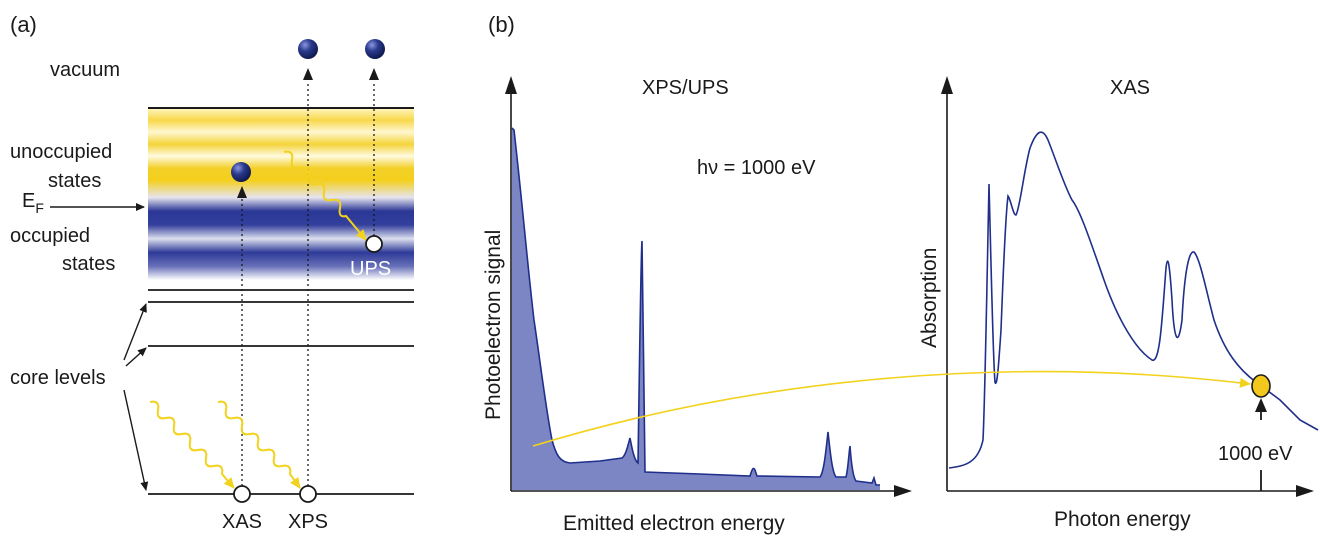 The height and width of the screenshot is (540, 1320). I want to click on xas-y-label: Absorption, so click(929, 298).